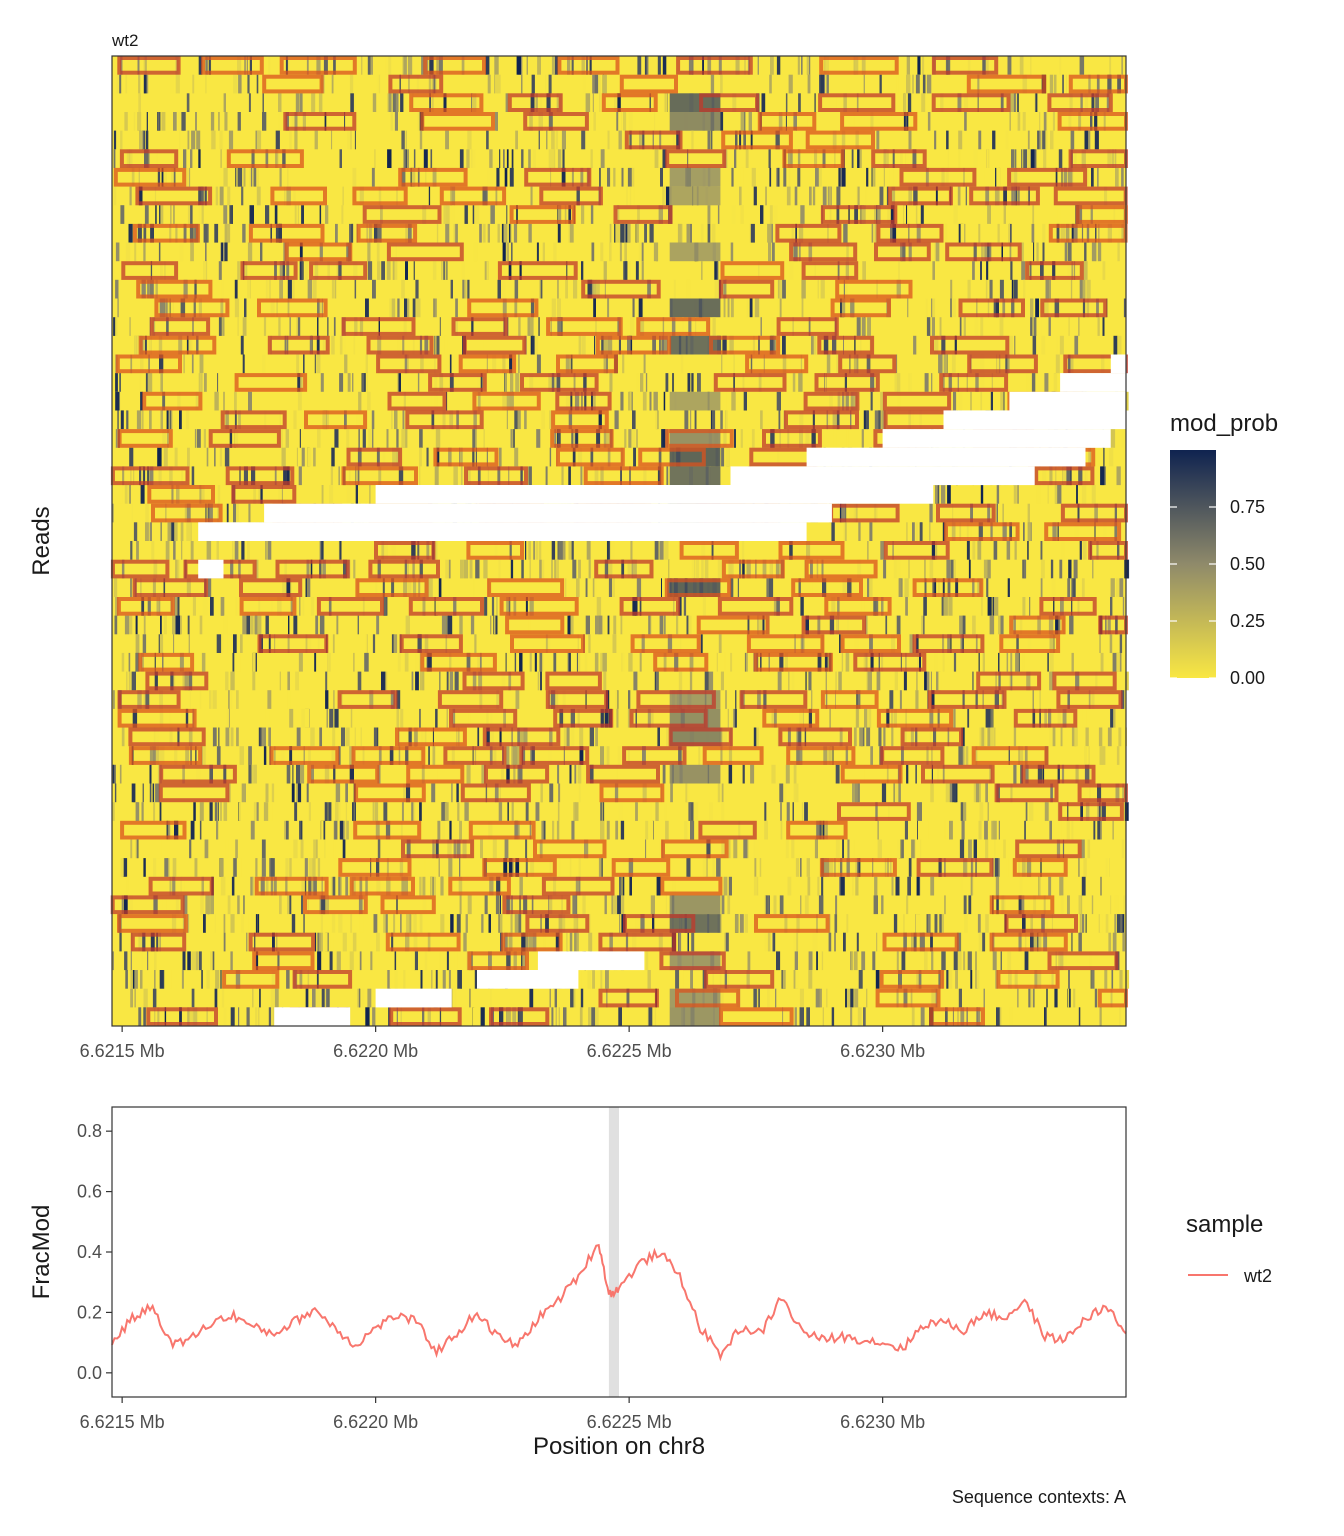  What do you see at coordinates (122, 1422) in the screenshot?
I see `x-tick-label: 6.6215 Mb` at bounding box center [122, 1422].